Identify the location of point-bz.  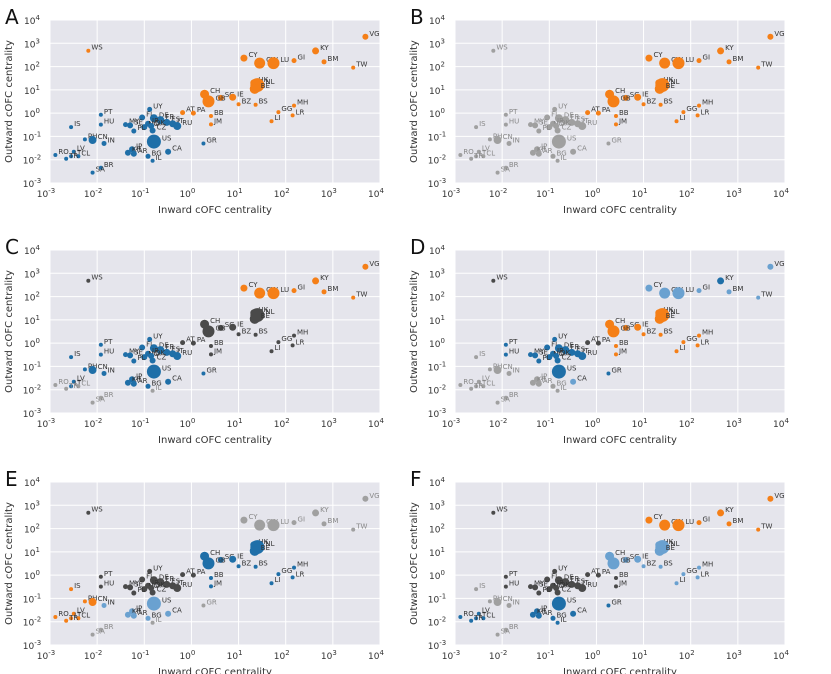
(643, 566).